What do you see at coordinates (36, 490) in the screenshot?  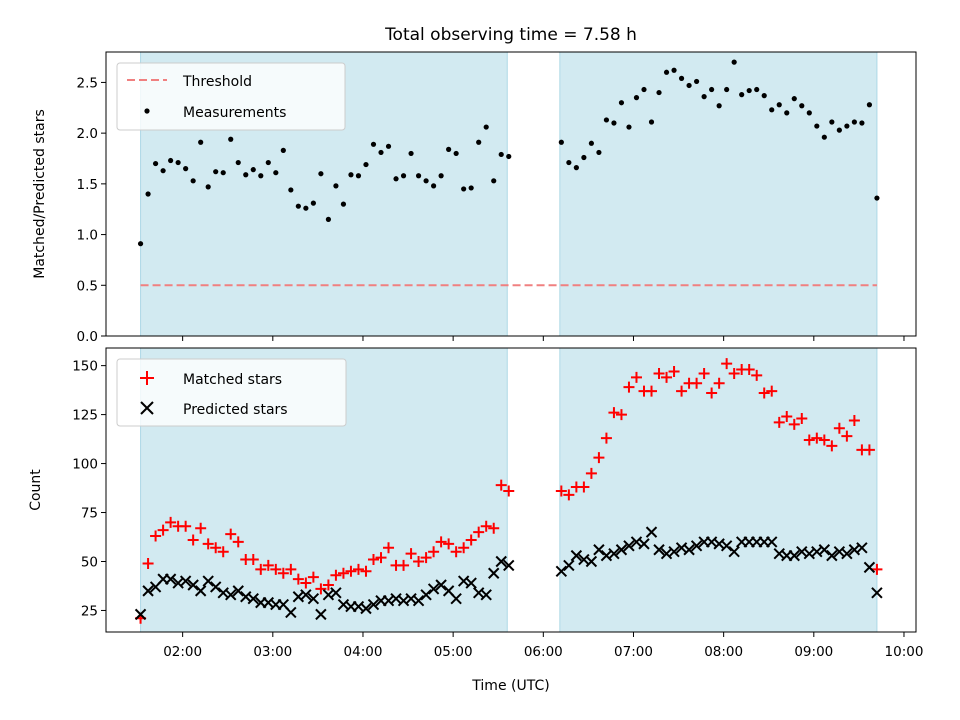 I see `y-axis-label-count: Count` at bounding box center [36, 490].